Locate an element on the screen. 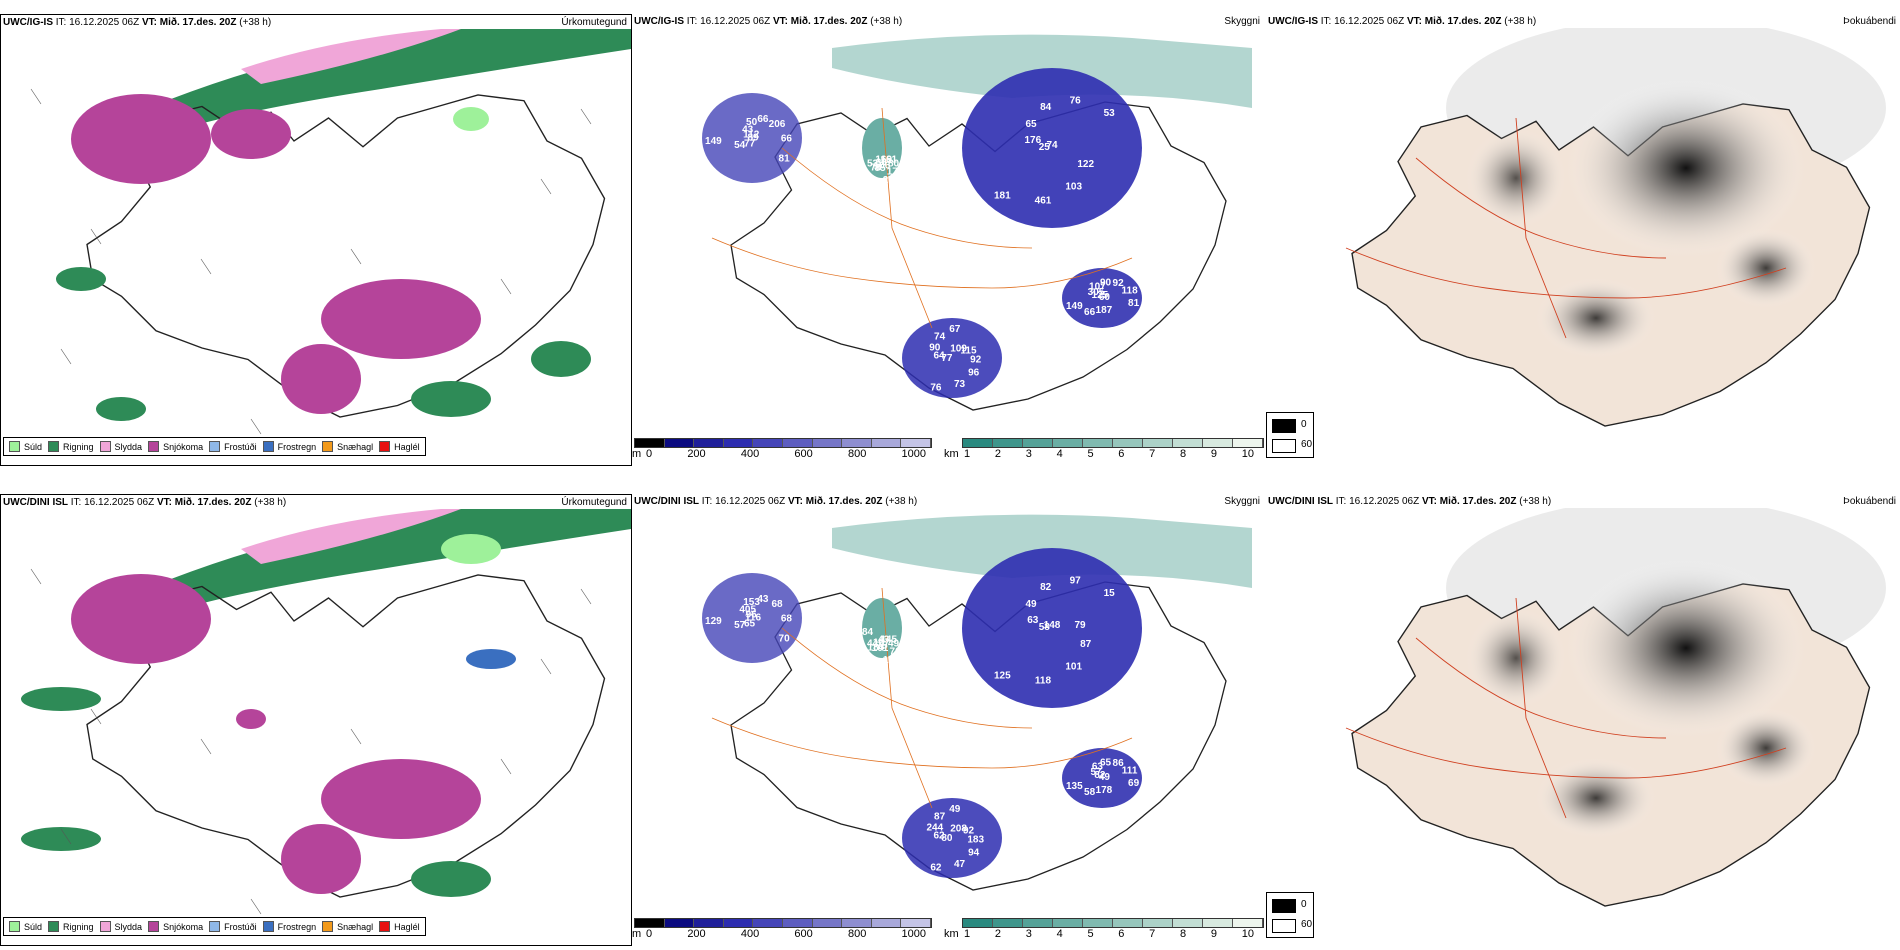 The width and height of the screenshot is (1900, 950). ceiling-value-label: 183 is located at coordinates (975, 839).